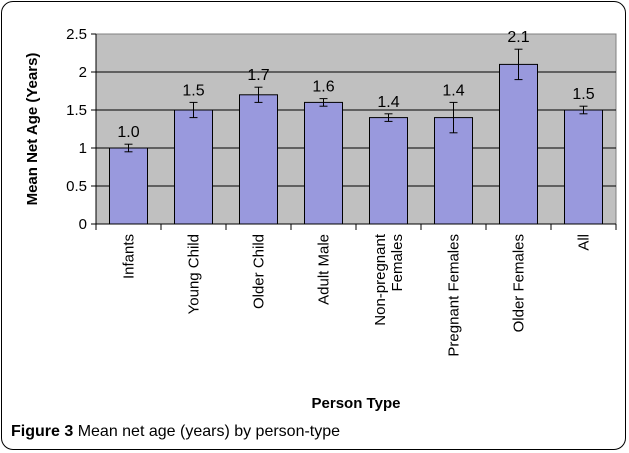 Image resolution: width=629 pixels, height=453 pixels. Describe the element at coordinates (76, 34) in the screenshot. I see `y-tick-label: 2.5` at that location.